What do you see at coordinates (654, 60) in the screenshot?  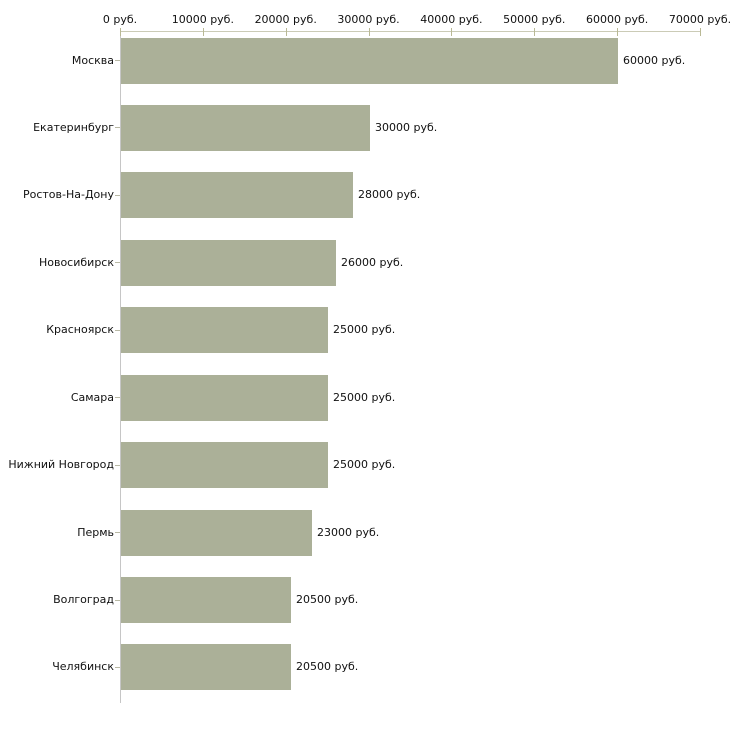 I see `value-label: 60000 руб.` at bounding box center [654, 60].